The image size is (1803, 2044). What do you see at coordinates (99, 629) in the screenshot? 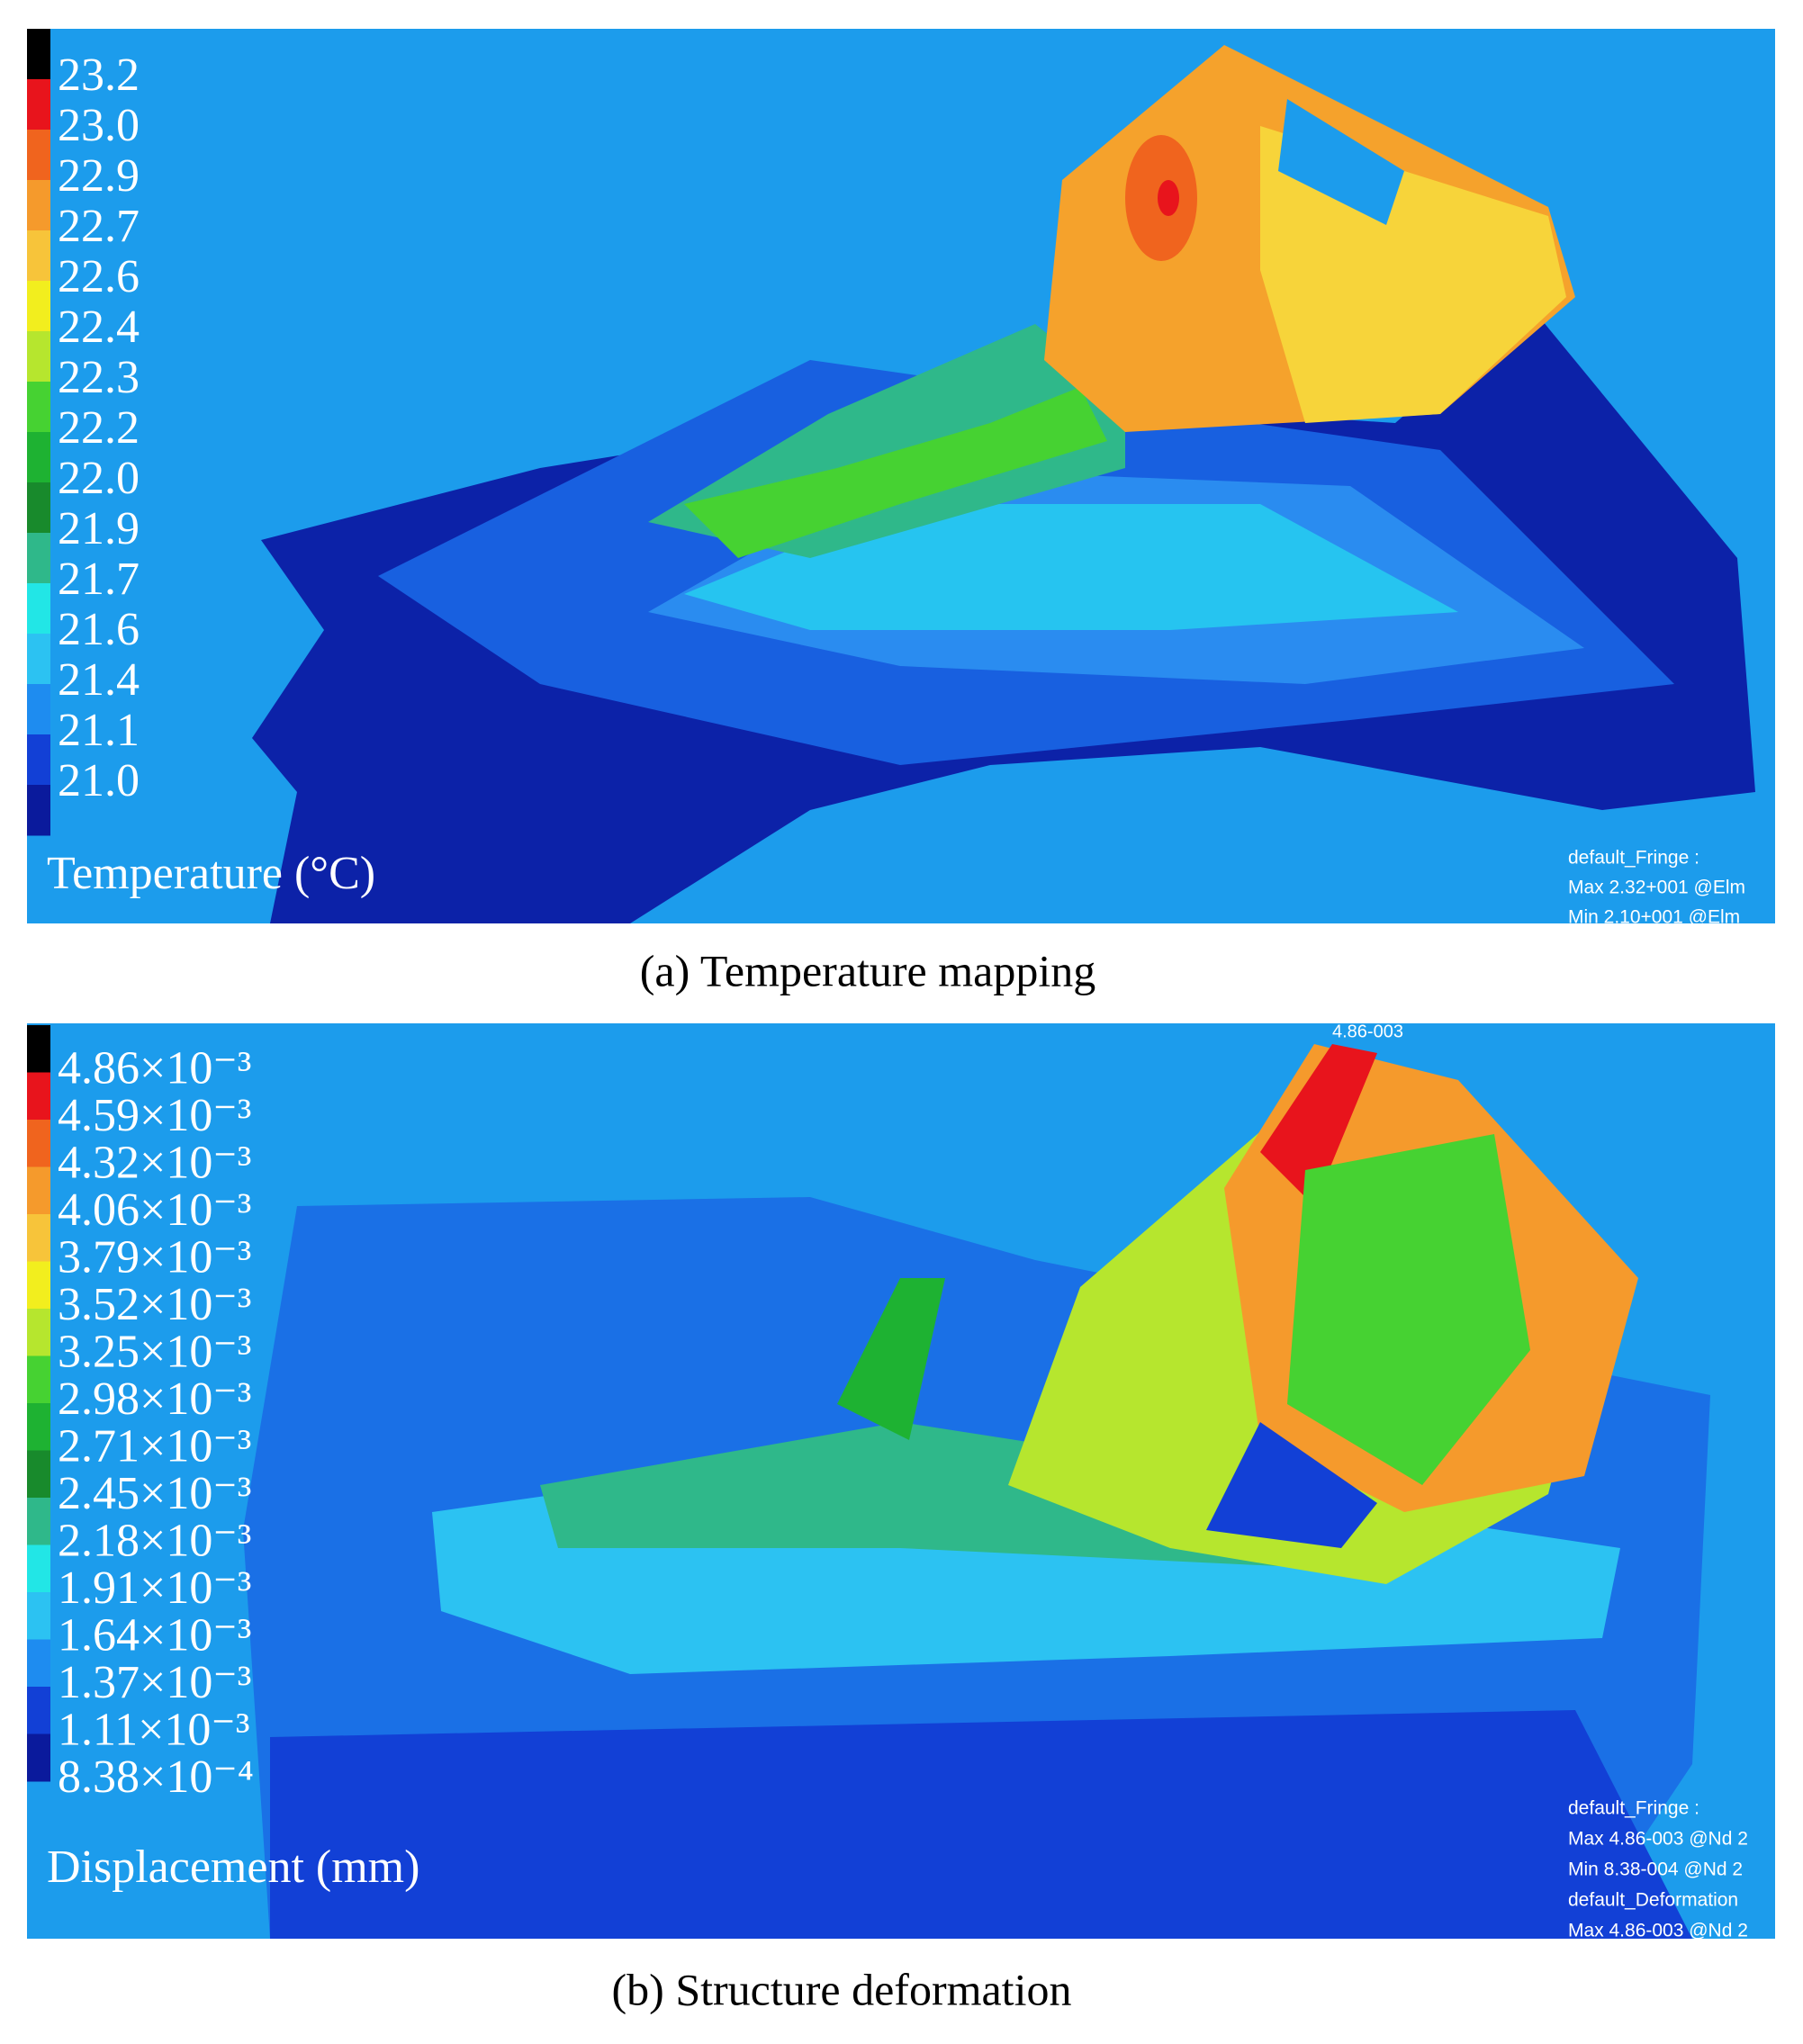
I see `legend-label: 21.6` at bounding box center [99, 629].